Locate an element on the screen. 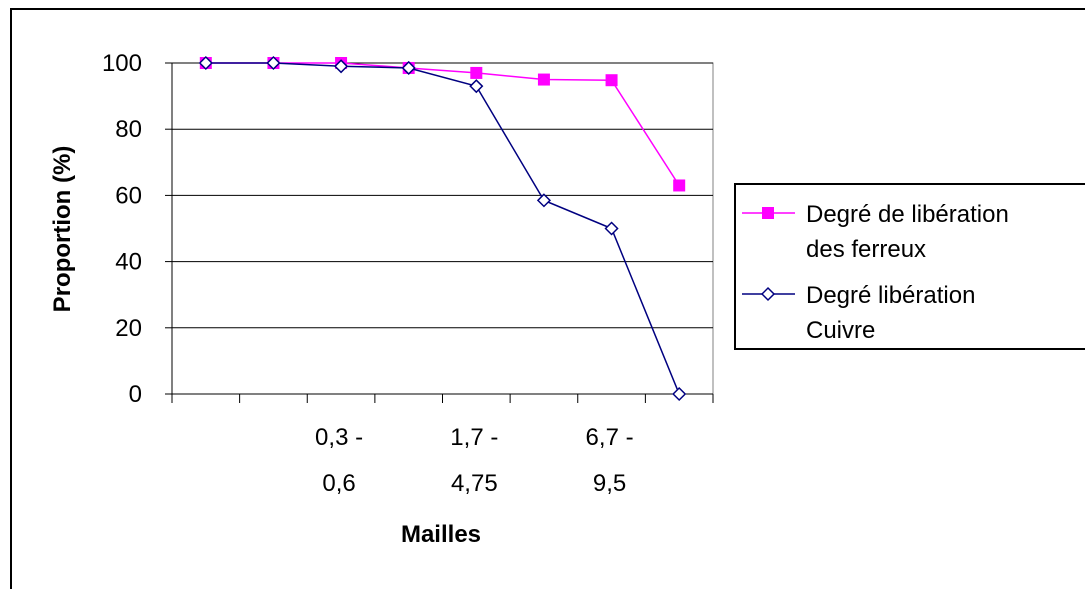  y-tick-label: 100 is located at coordinates (122, 63).